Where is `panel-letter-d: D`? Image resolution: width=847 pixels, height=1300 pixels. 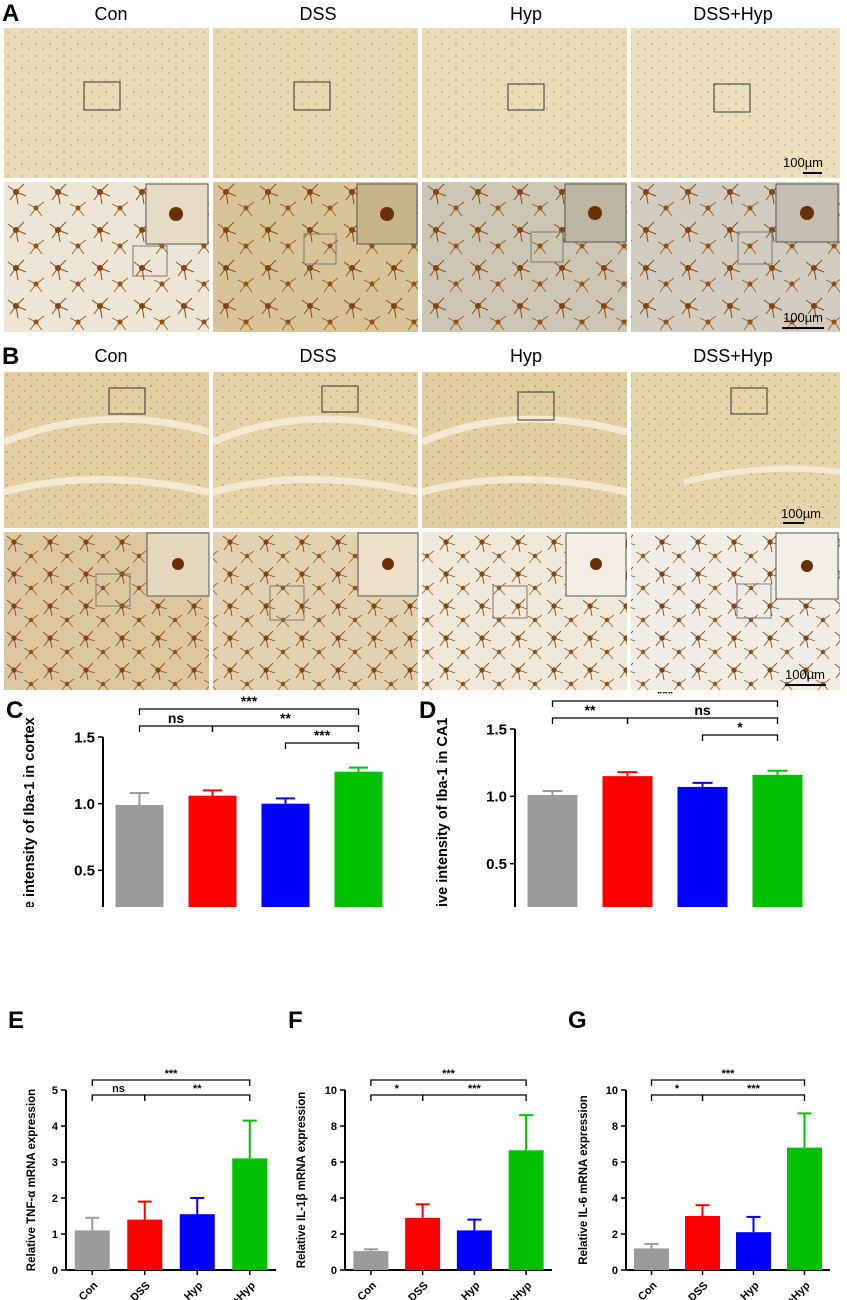
panel-letter-d: D is located at coordinates (427, 710).